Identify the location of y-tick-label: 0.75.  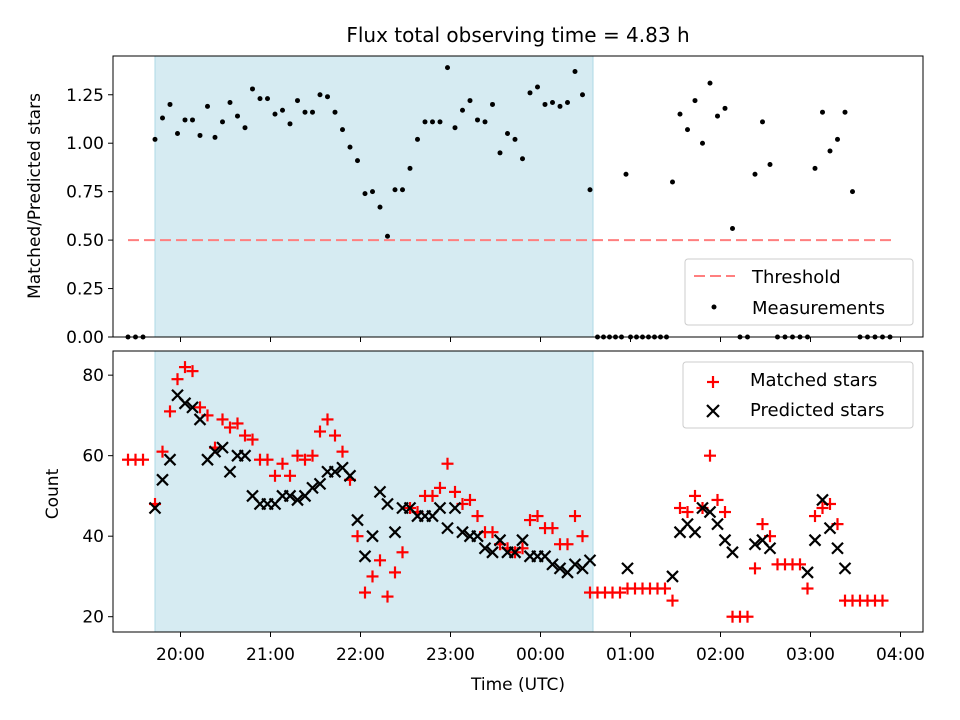
(85, 193).